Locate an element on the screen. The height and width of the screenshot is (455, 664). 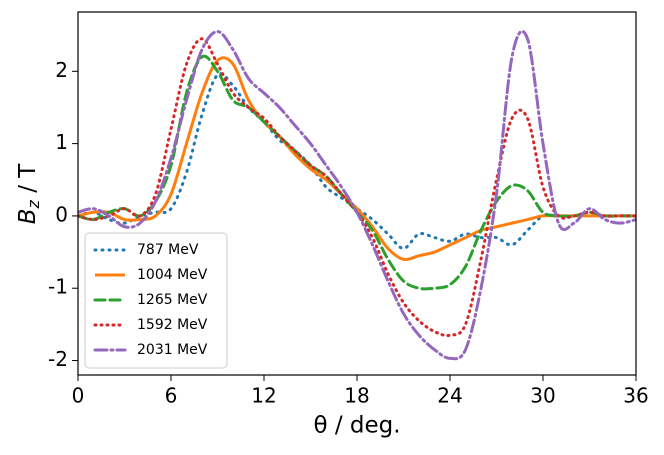
x-tick-label: 30 is located at coordinates (542, 396).